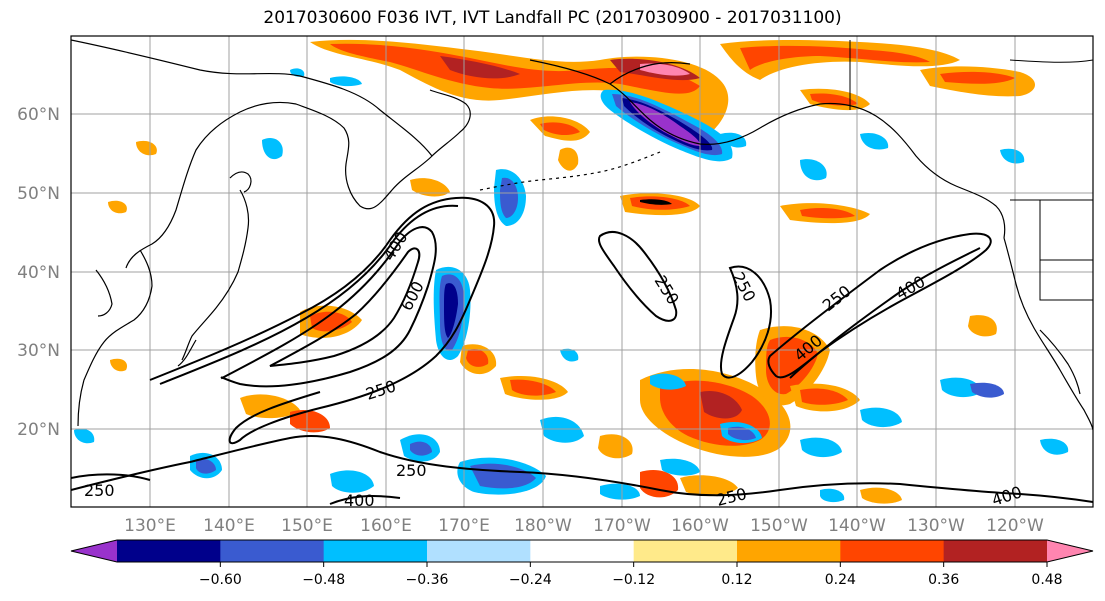 This screenshot has height=601, width=1105. What do you see at coordinates (150, 526) in the screenshot?
I see `lon-label: 130°E` at bounding box center [150, 526].